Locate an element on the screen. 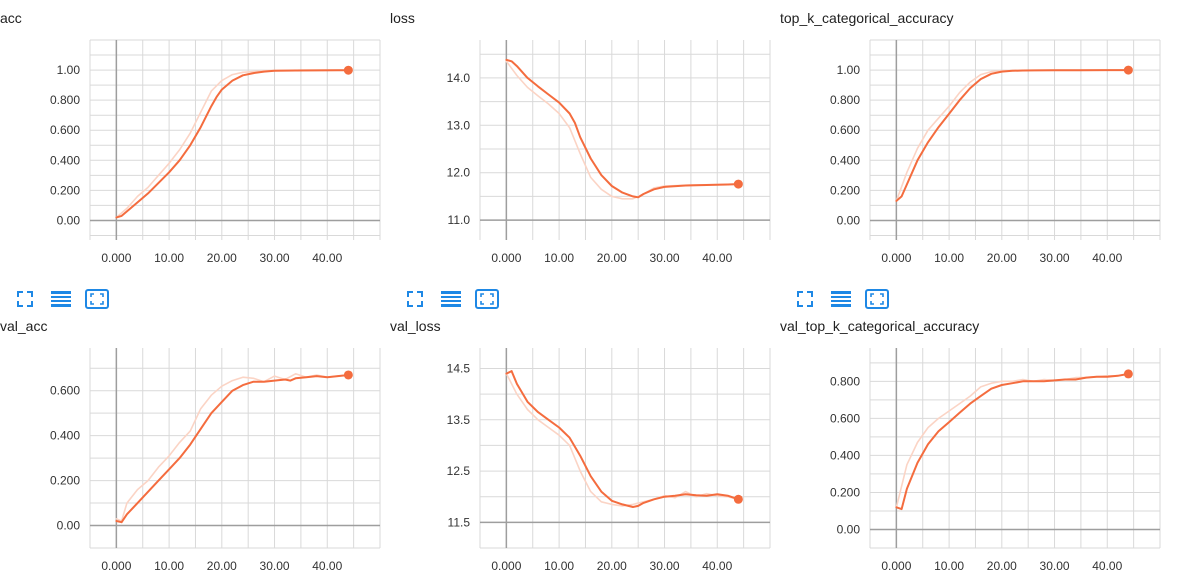  y-tick-label: 14.0 is located at coordinates (459, 78).